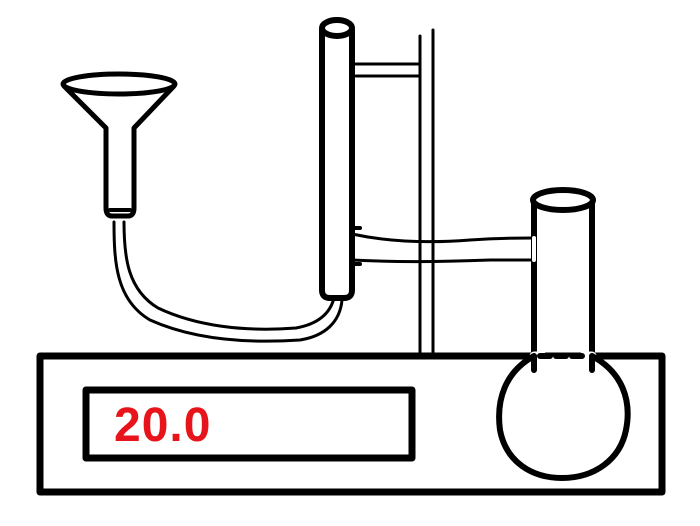 The width and height of the screenshot is (700, 526). Describe the element at coordinates (394, 193) in the screenshot. I see `support-stand-icon` at that location.